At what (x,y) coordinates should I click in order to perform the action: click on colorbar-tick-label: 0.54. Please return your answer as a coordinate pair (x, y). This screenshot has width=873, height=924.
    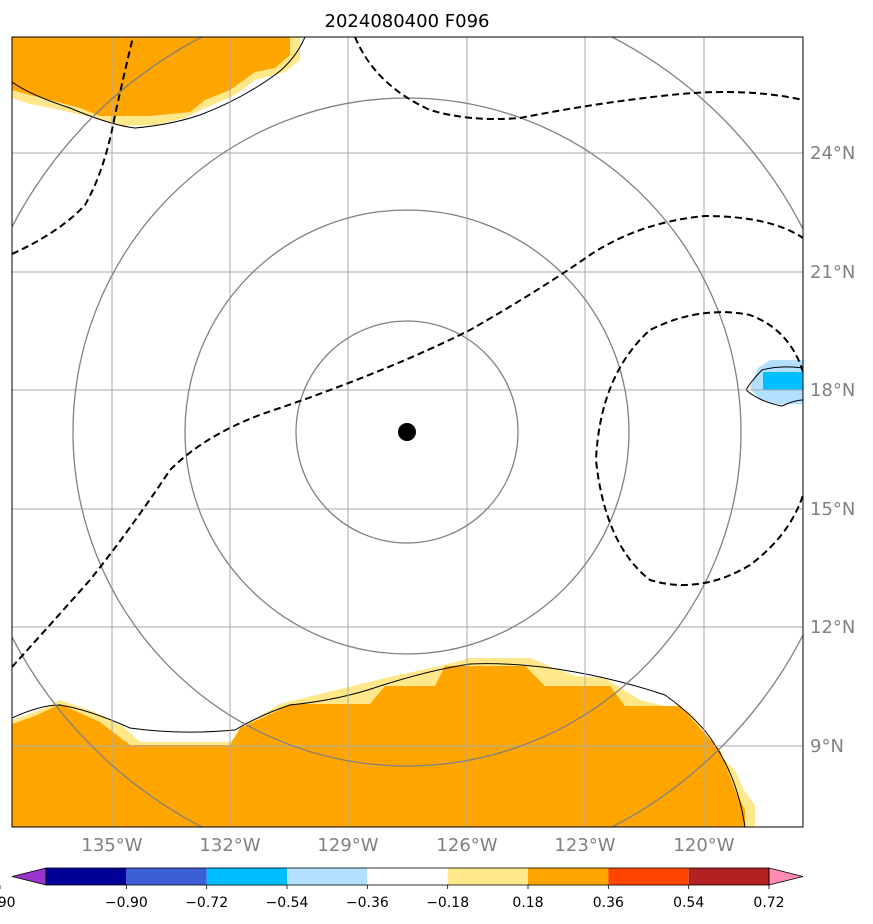
    Looking at the image, I should click on (688, 903).